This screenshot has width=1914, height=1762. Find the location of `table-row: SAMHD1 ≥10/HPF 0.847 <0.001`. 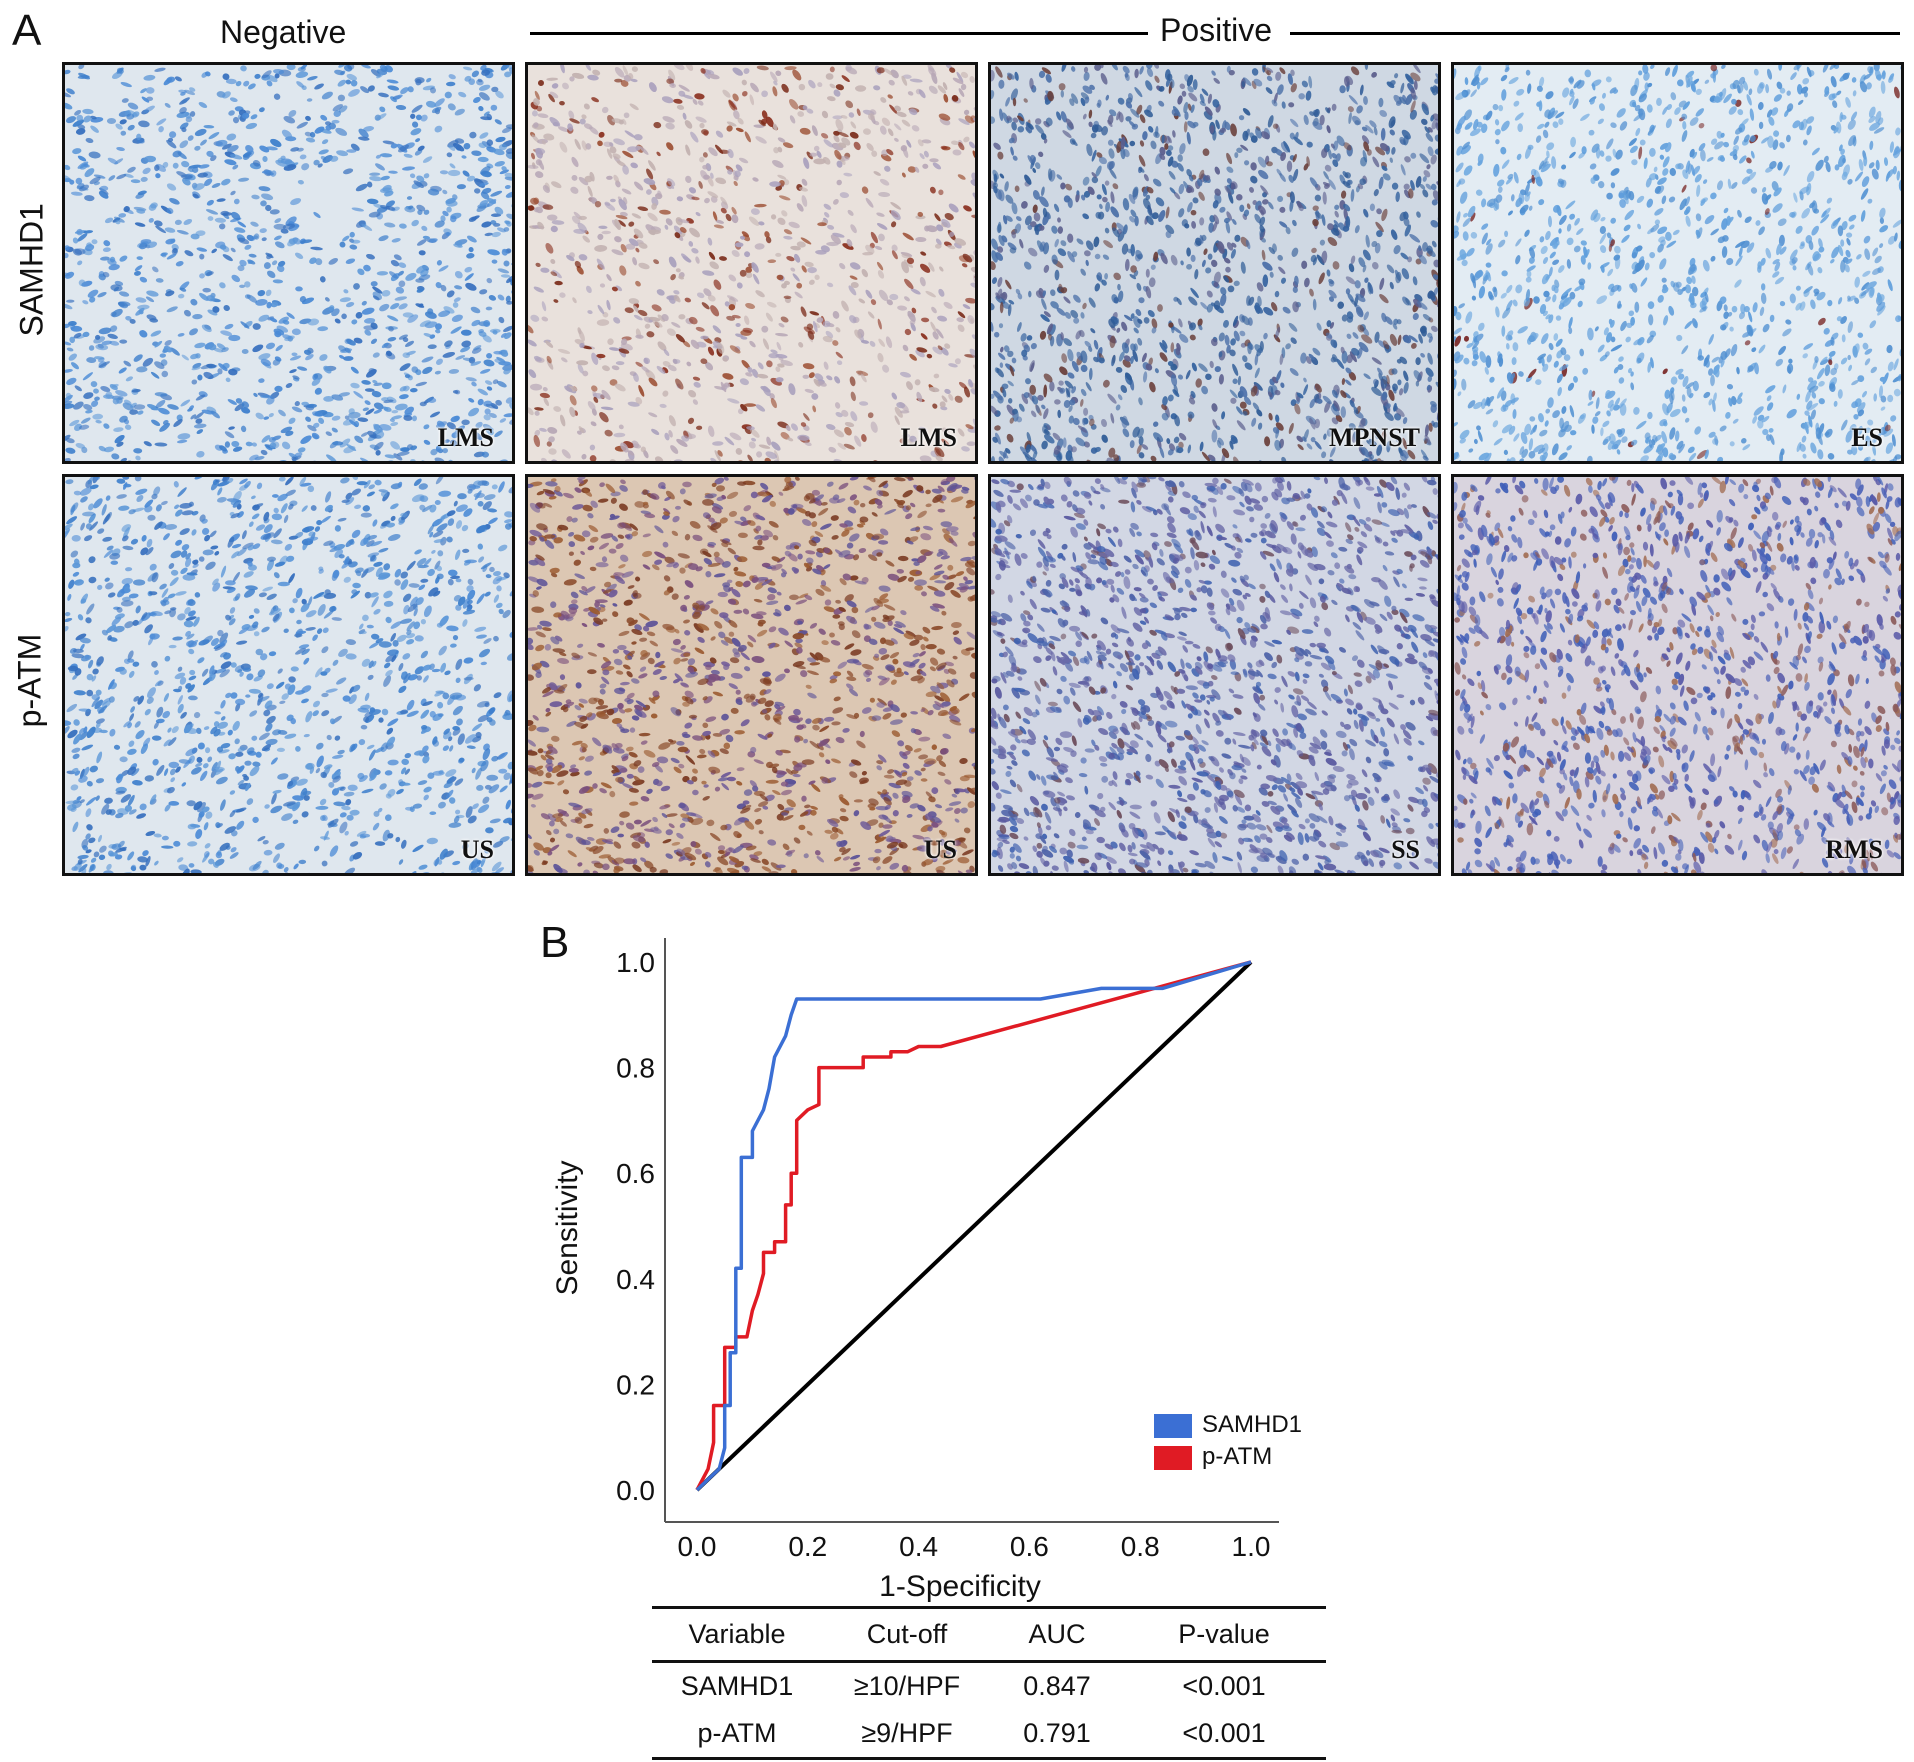

table-row: SAMHD1 ≥10/HPF 0.847 <0.001 is located at coordinates (989, 1686).